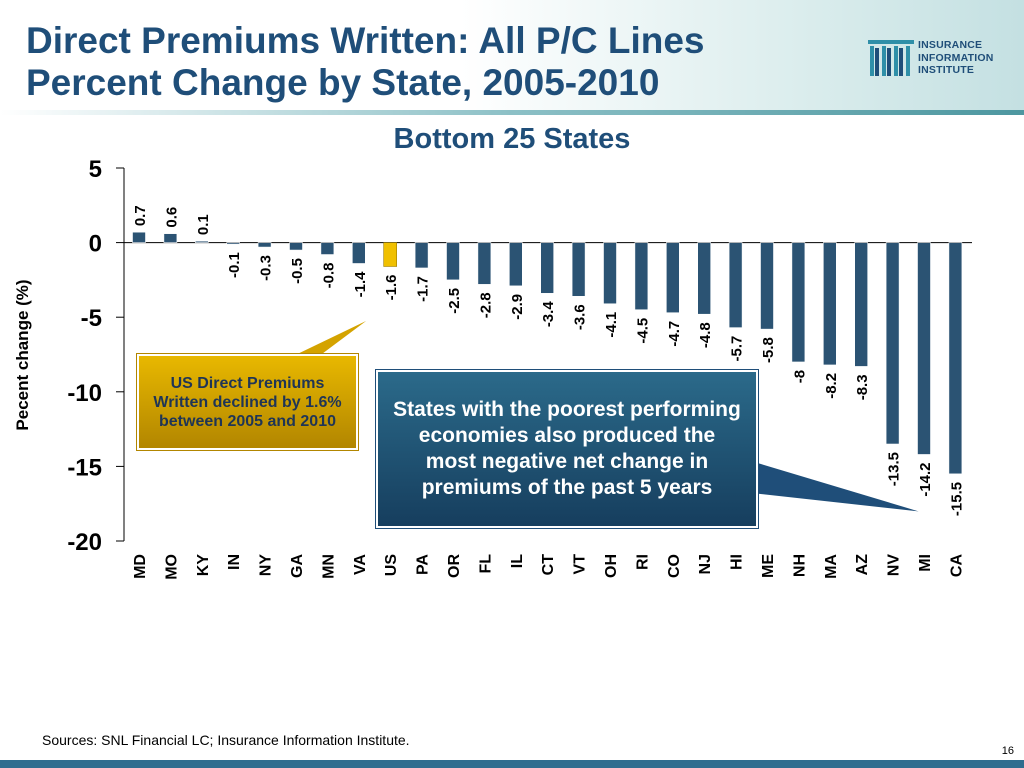 The height and width of the screenshot is (768, 1024). I want to click on bar-ca, so click(955, 358).